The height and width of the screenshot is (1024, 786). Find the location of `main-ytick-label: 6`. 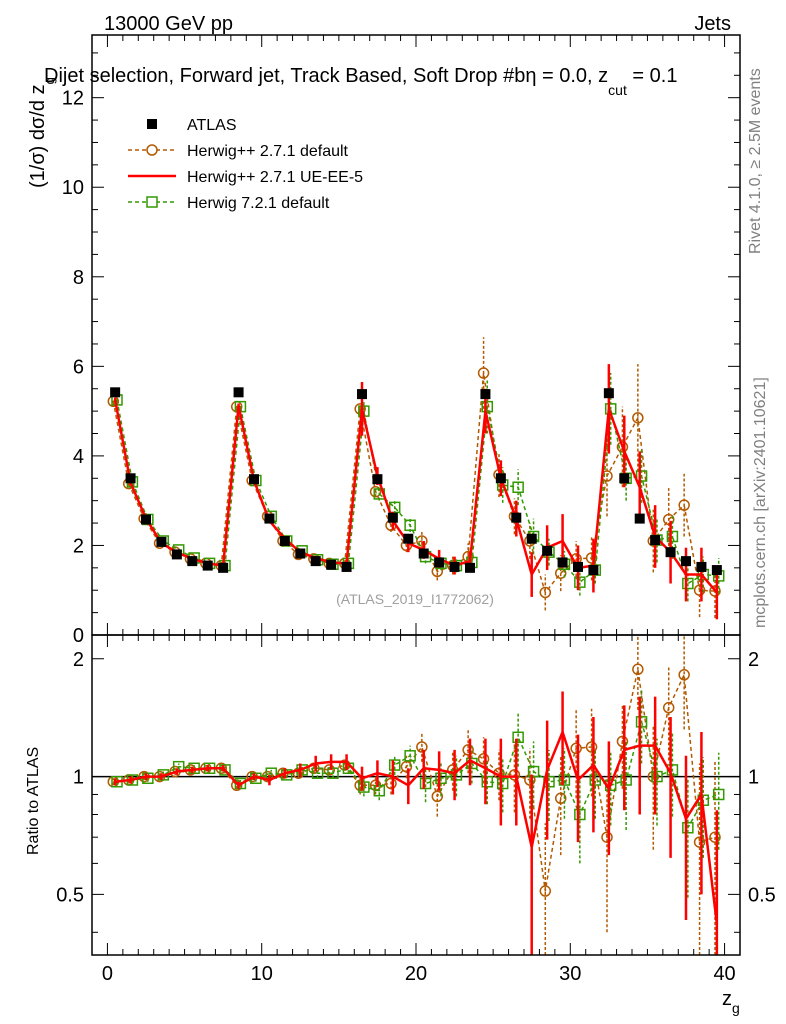

main-ytick-label: 6 is located at coordinates (78, 367).